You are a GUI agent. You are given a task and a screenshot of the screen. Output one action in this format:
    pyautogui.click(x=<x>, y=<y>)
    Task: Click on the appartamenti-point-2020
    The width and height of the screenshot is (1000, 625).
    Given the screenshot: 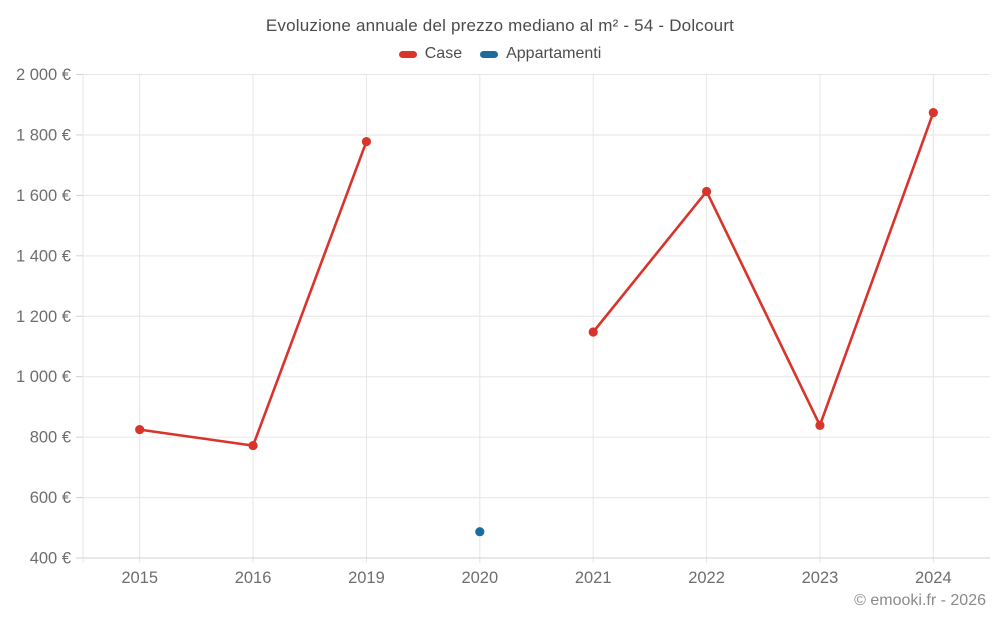 What is the action you would take?
    pyautogui.click(x=480, y=532)
    